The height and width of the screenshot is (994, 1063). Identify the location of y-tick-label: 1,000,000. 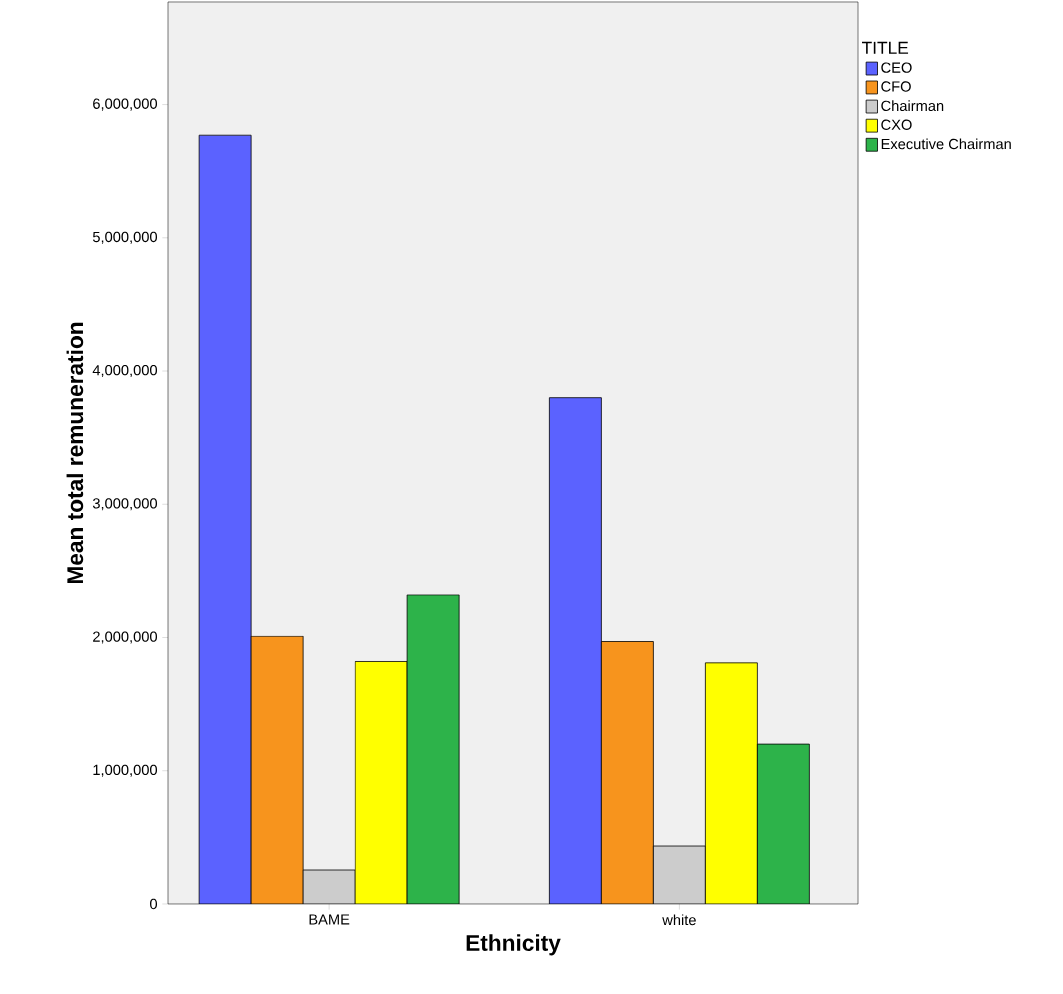
(125, 770).